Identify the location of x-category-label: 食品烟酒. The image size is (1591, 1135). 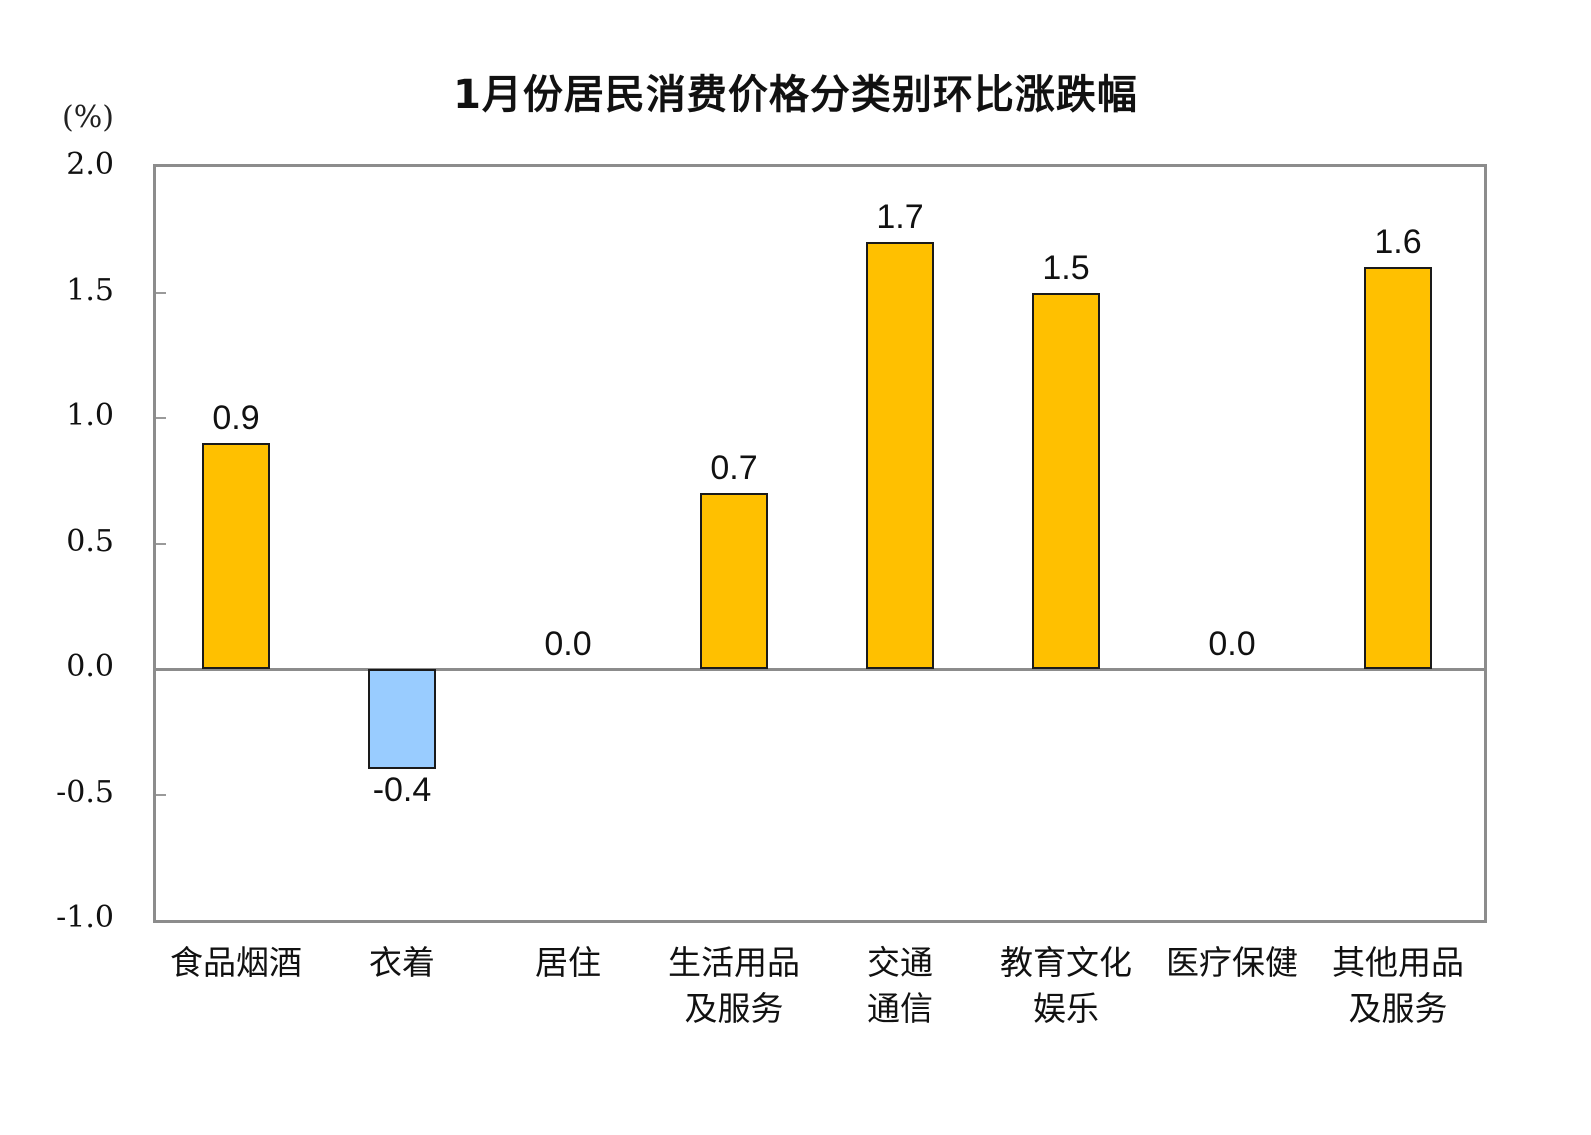
(236, 963).